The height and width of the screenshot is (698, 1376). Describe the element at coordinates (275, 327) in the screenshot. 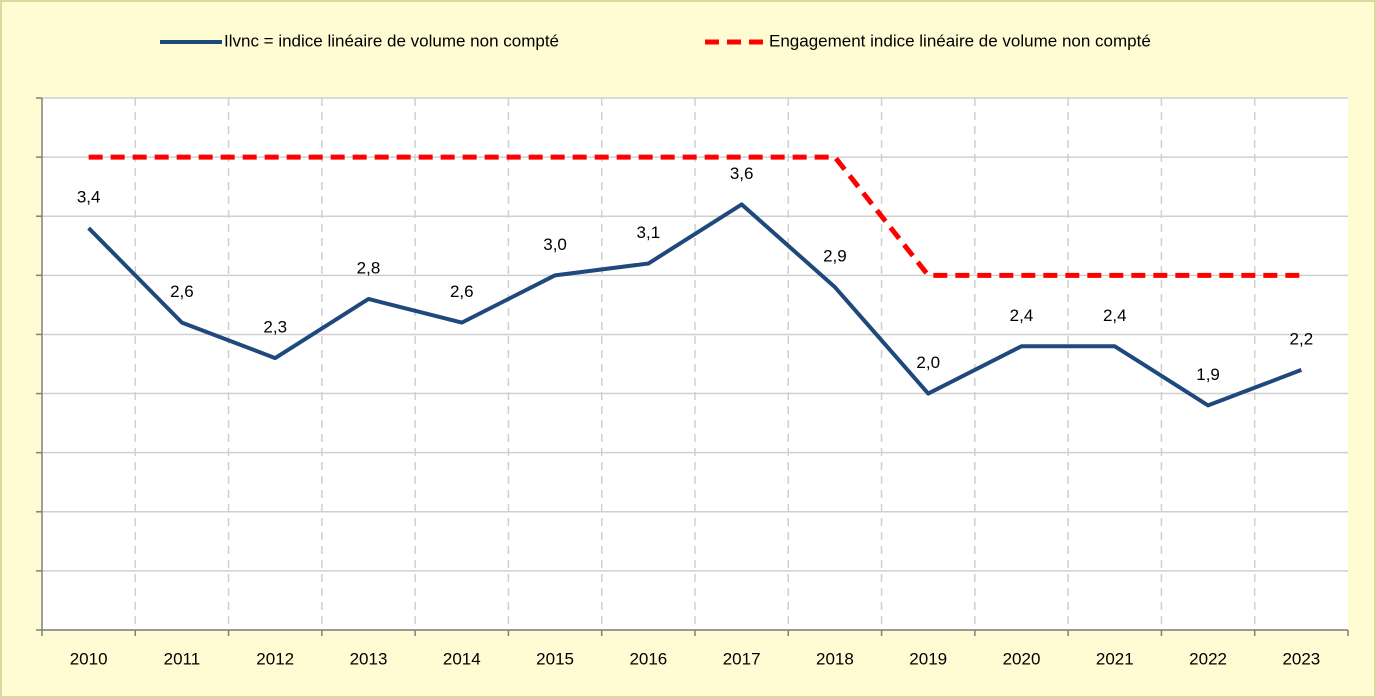

I see `data-label: 2,3` at that location.